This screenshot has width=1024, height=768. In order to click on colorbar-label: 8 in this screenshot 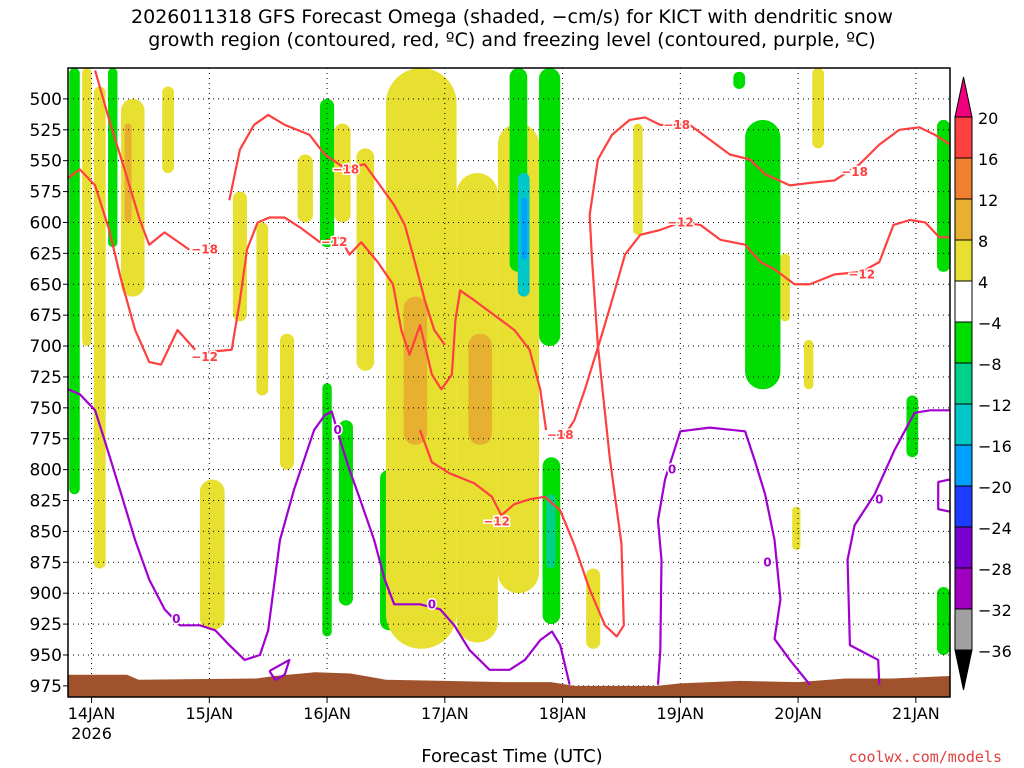, I will do `click(983, 241)`.